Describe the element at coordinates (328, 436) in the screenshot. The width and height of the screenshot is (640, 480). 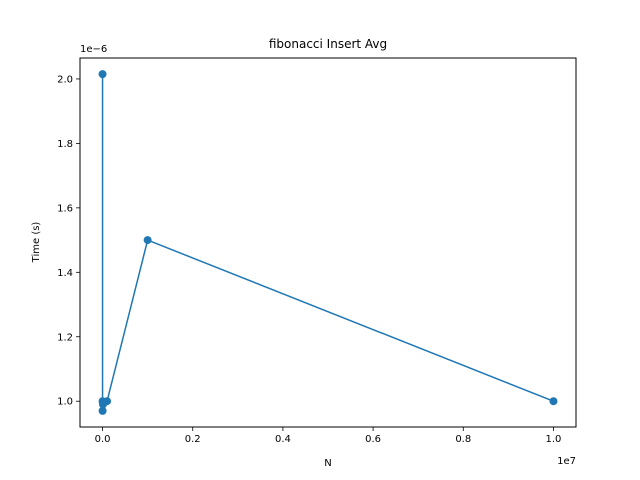
I see `x-axis-ticks: 0.0 0.2 0.4 0.6 0.8 1.0` at that location.